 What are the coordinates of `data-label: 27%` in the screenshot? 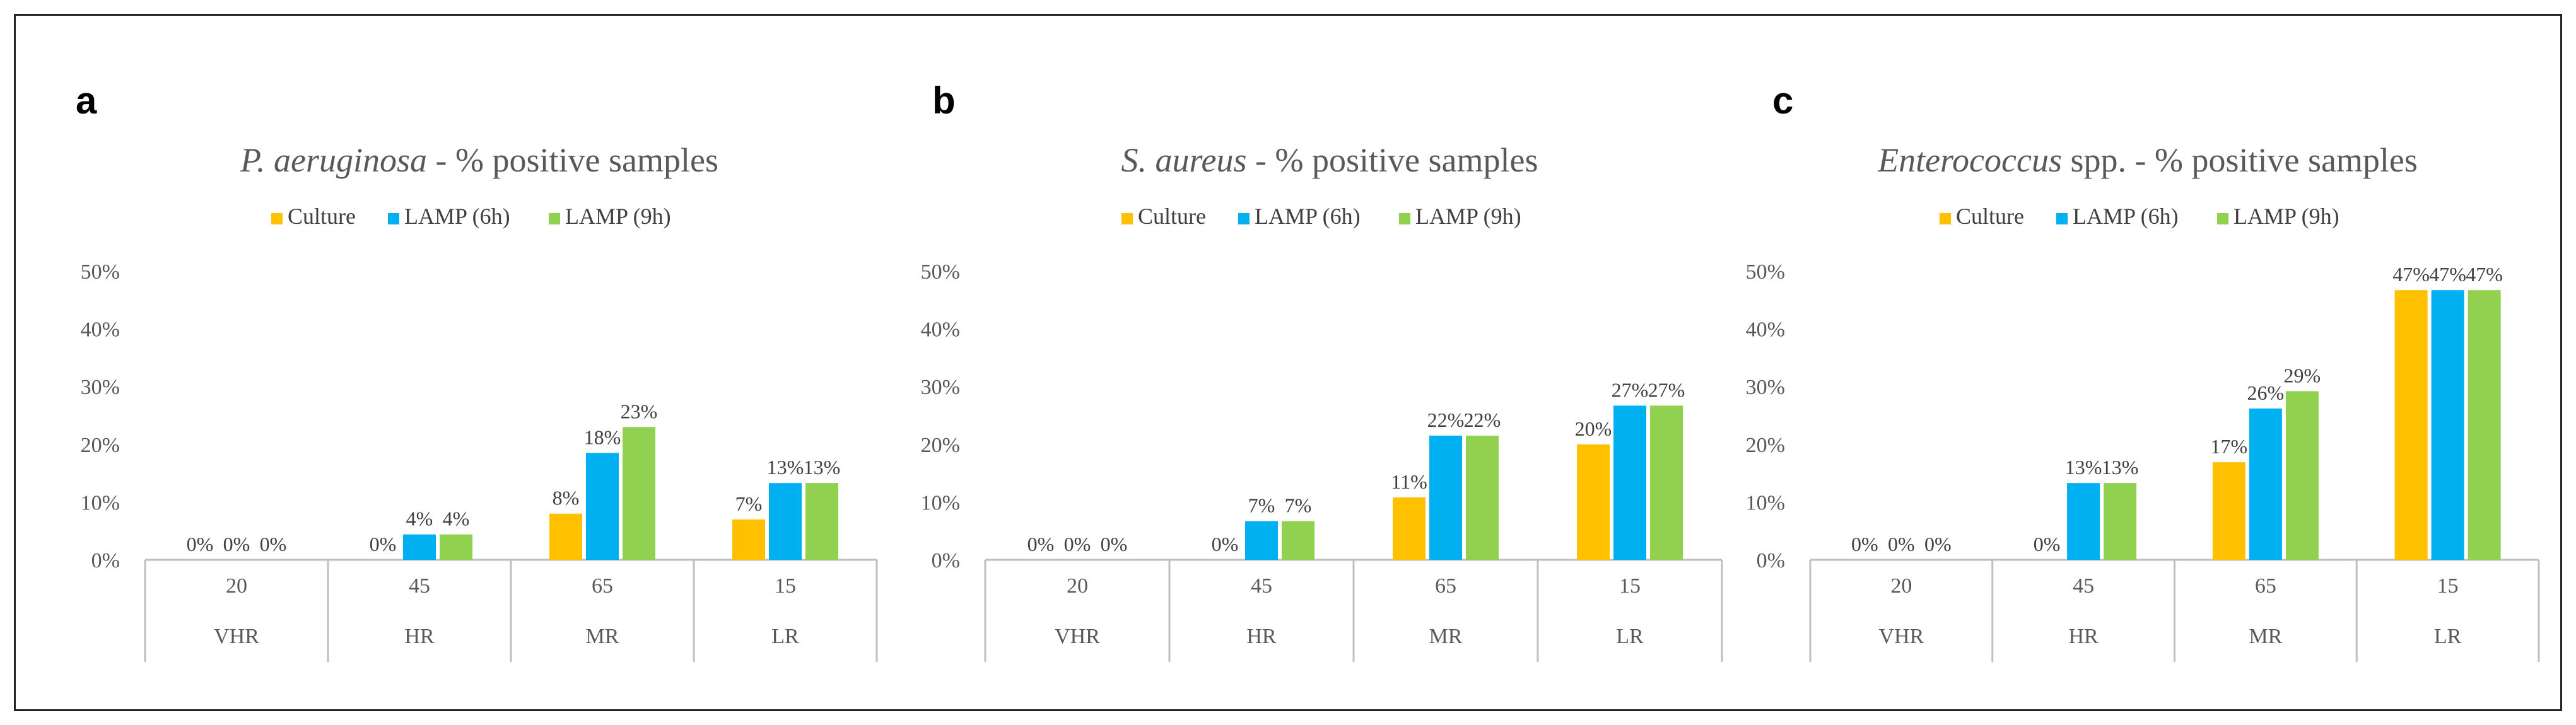 It's located at (1630, 390).